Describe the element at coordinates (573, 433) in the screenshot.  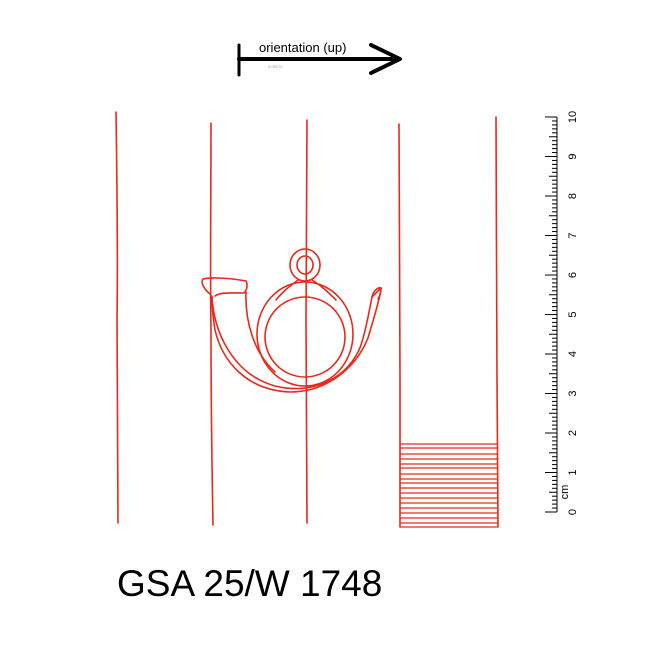
I see `scale-label: 2` at that location.